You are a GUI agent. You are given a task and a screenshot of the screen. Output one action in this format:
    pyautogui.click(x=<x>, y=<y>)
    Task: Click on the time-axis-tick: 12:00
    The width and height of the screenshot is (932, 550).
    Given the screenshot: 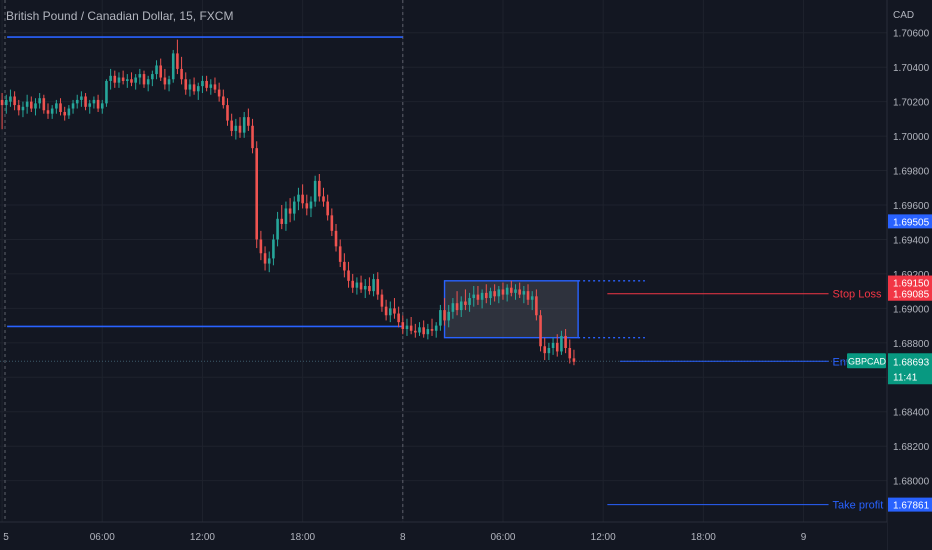 What is the action you would take?
    pyautogui.click(x=202, y=537)
    